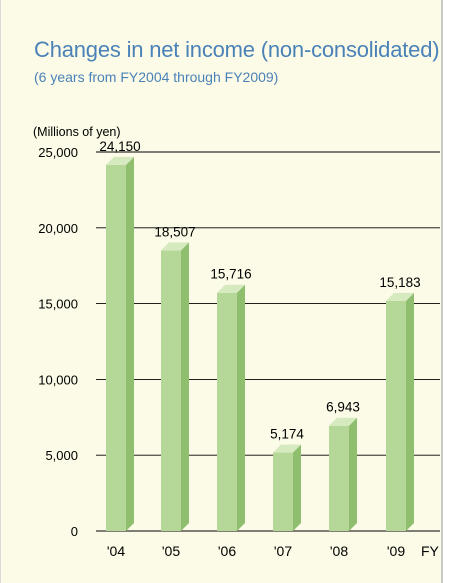 The width and height of the screenshot is (449, 583). What do you see at coordinates (343, 407) in the screenshot?
I see `data-label: 6,943` at bounding box center [343, 407].